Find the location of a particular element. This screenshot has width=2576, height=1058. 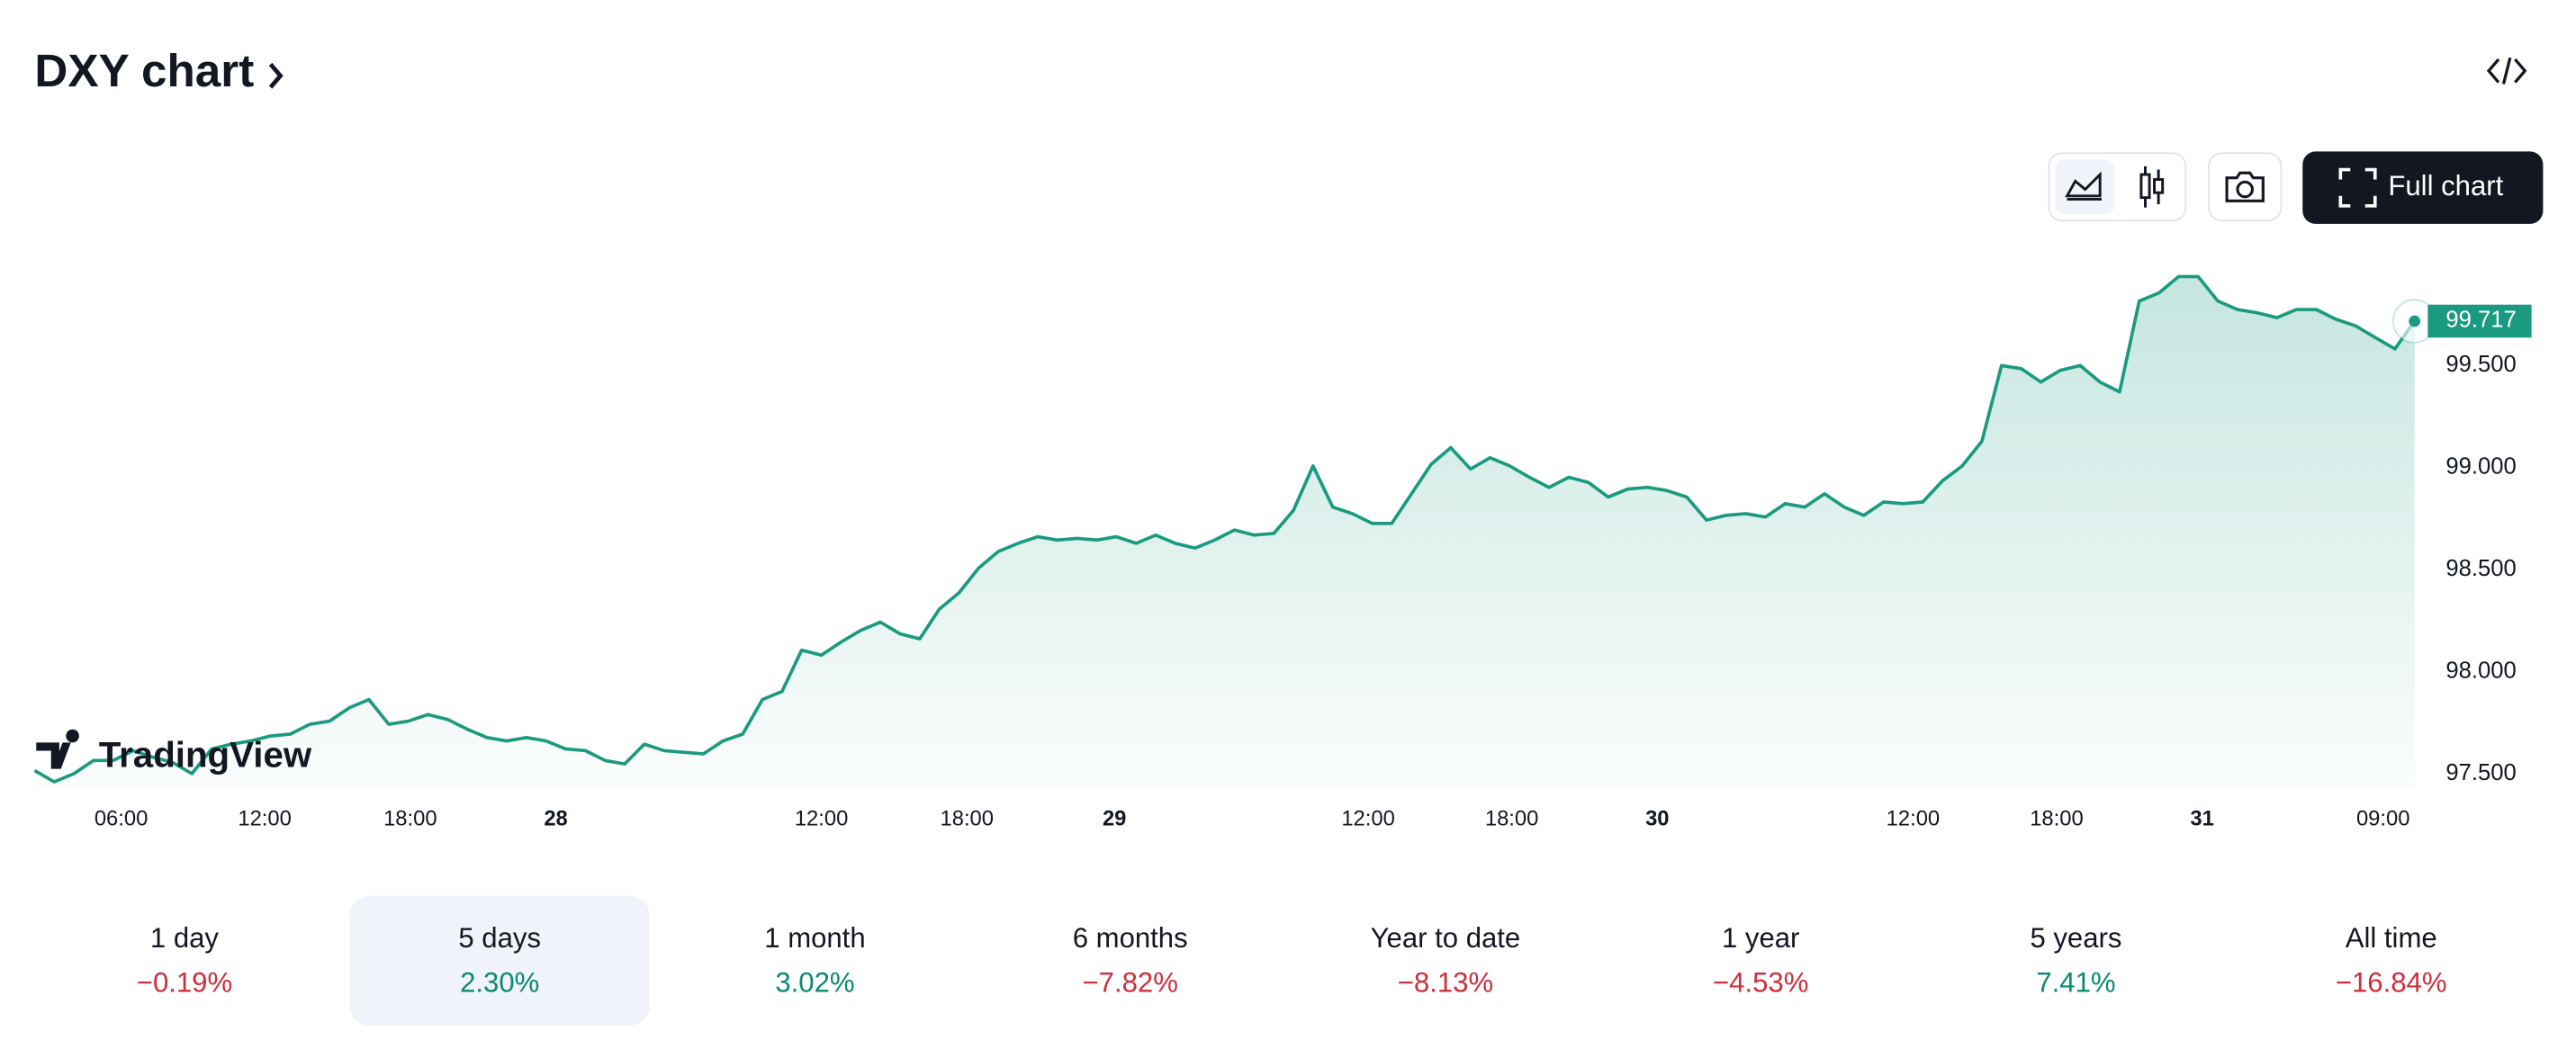

line-icon is located at coordinates (2083, 186).